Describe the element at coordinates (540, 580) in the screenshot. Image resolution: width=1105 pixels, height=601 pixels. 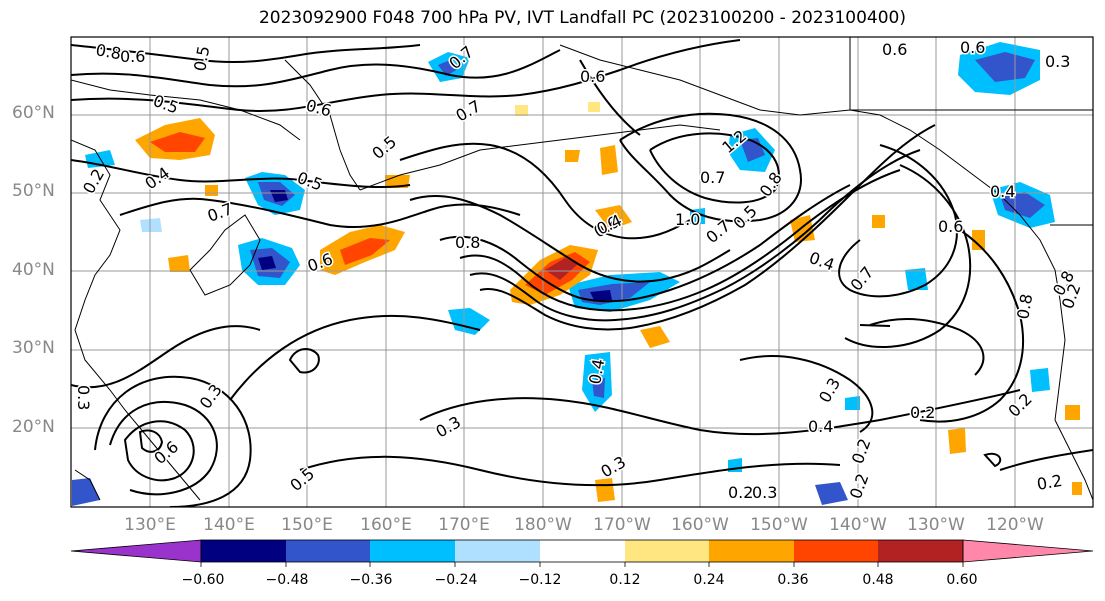
I see `colorbar-tick-label: −0.12` at that location.